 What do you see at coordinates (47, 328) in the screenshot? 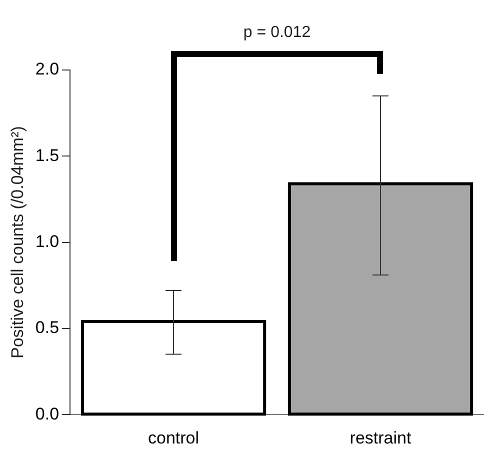
I see `y-tick-label: 0.5` at bounding box center [47, 328].